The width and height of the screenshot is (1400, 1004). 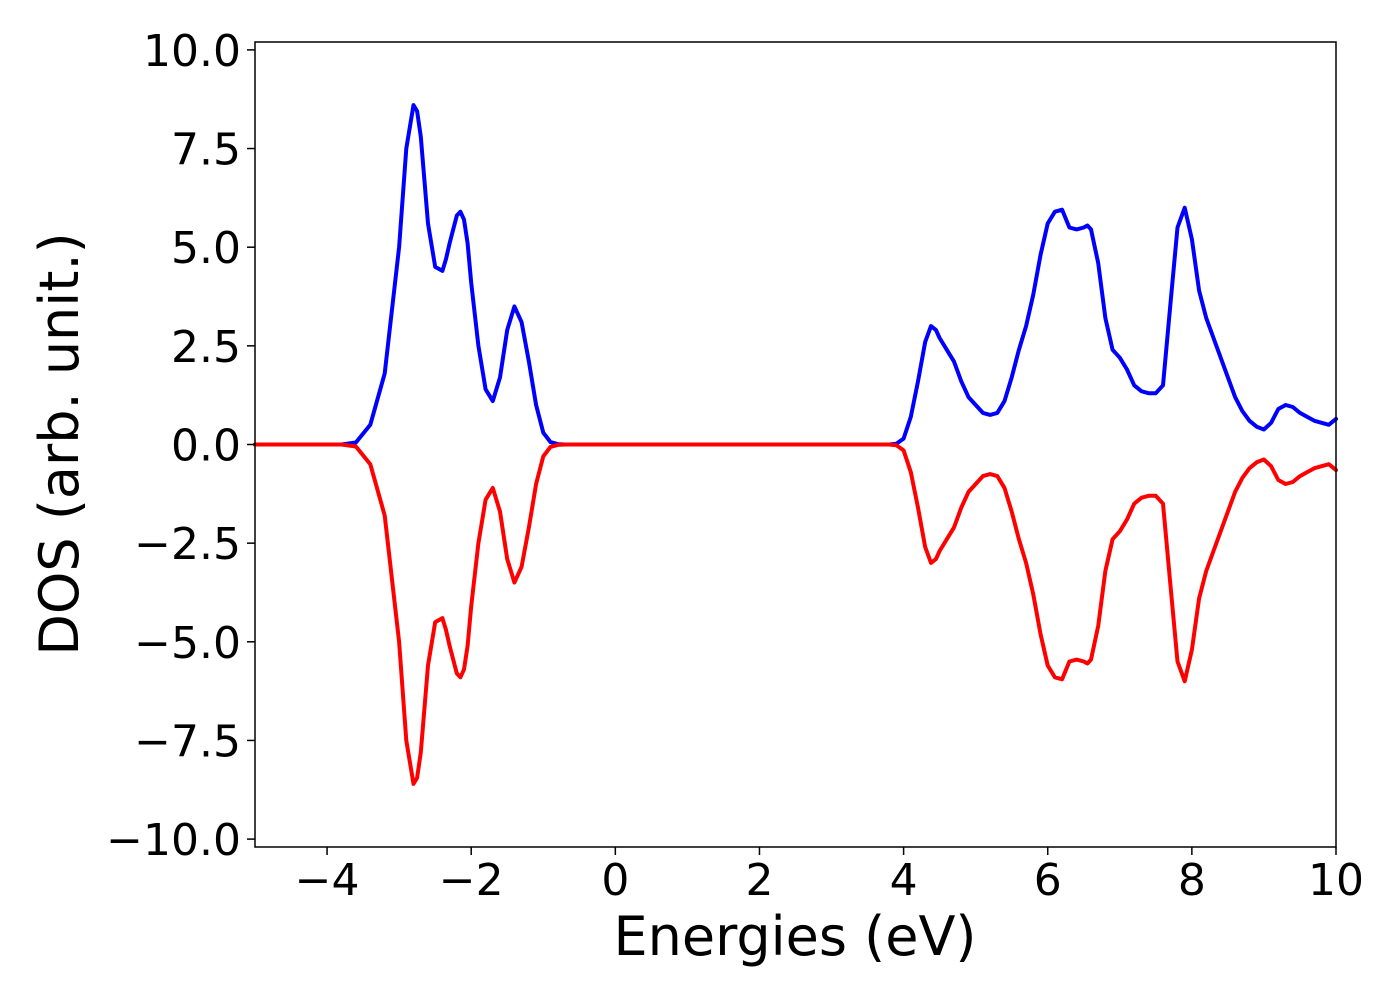 What do you see at coordinates (615, 880) in the screenshot?
I see `x-tick-label: 0` at bounding box center [615, 880].